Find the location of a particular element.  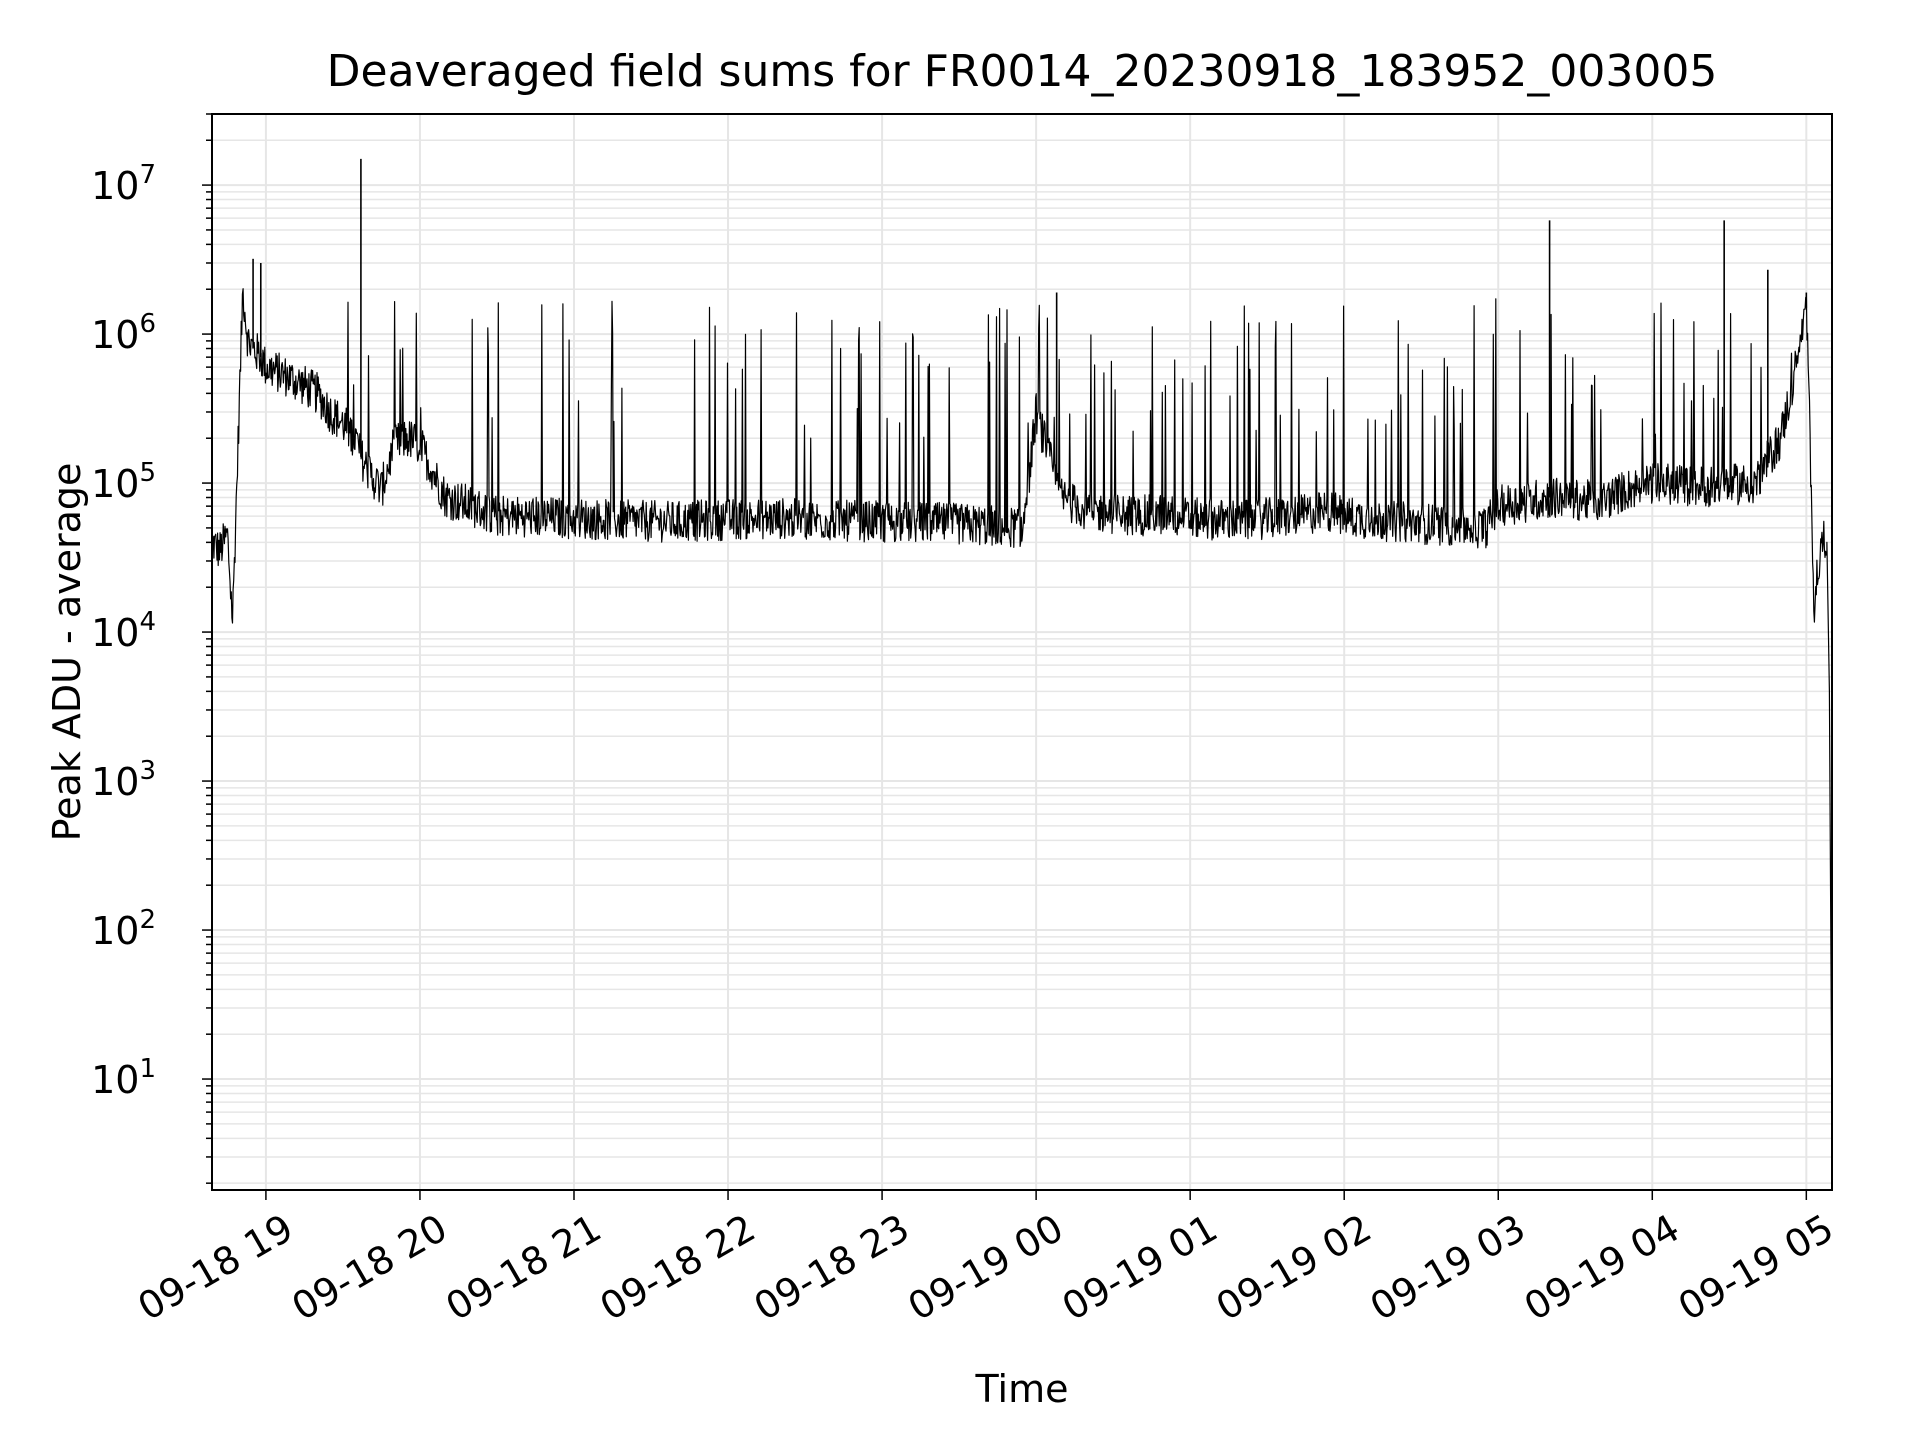

y-tick-label: 104 is located at coordinates (123, 631).